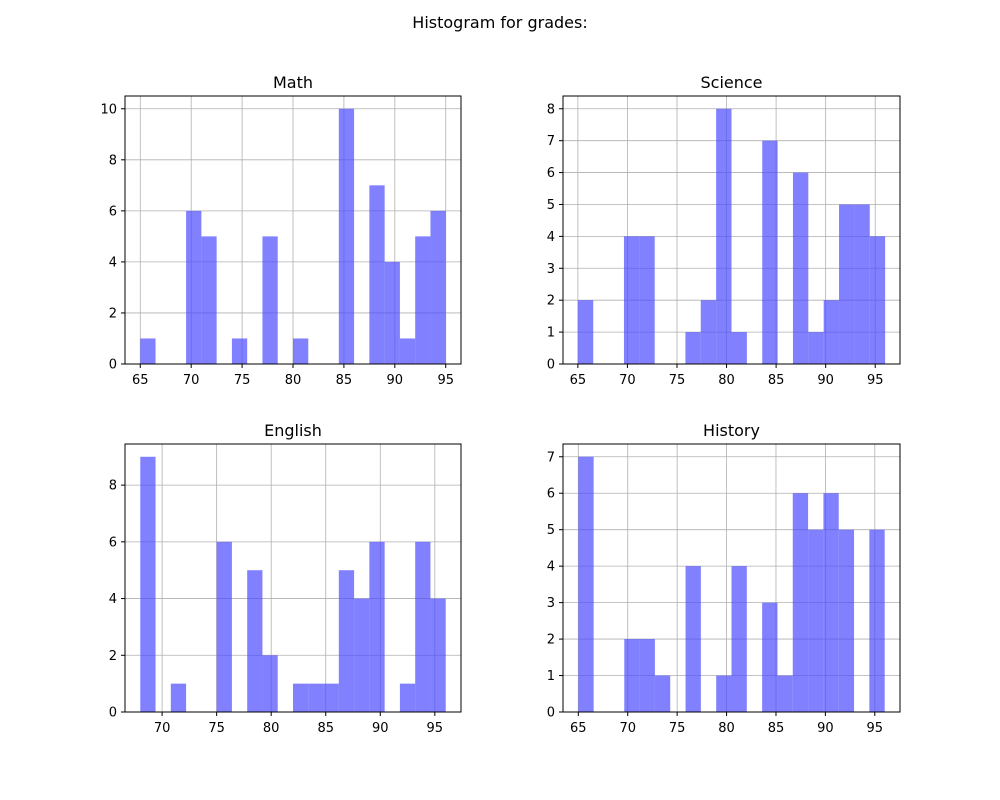  Describe the element at coordinates (551, 333) in the screenshot. I see `y-tick-label: 1` at that location.